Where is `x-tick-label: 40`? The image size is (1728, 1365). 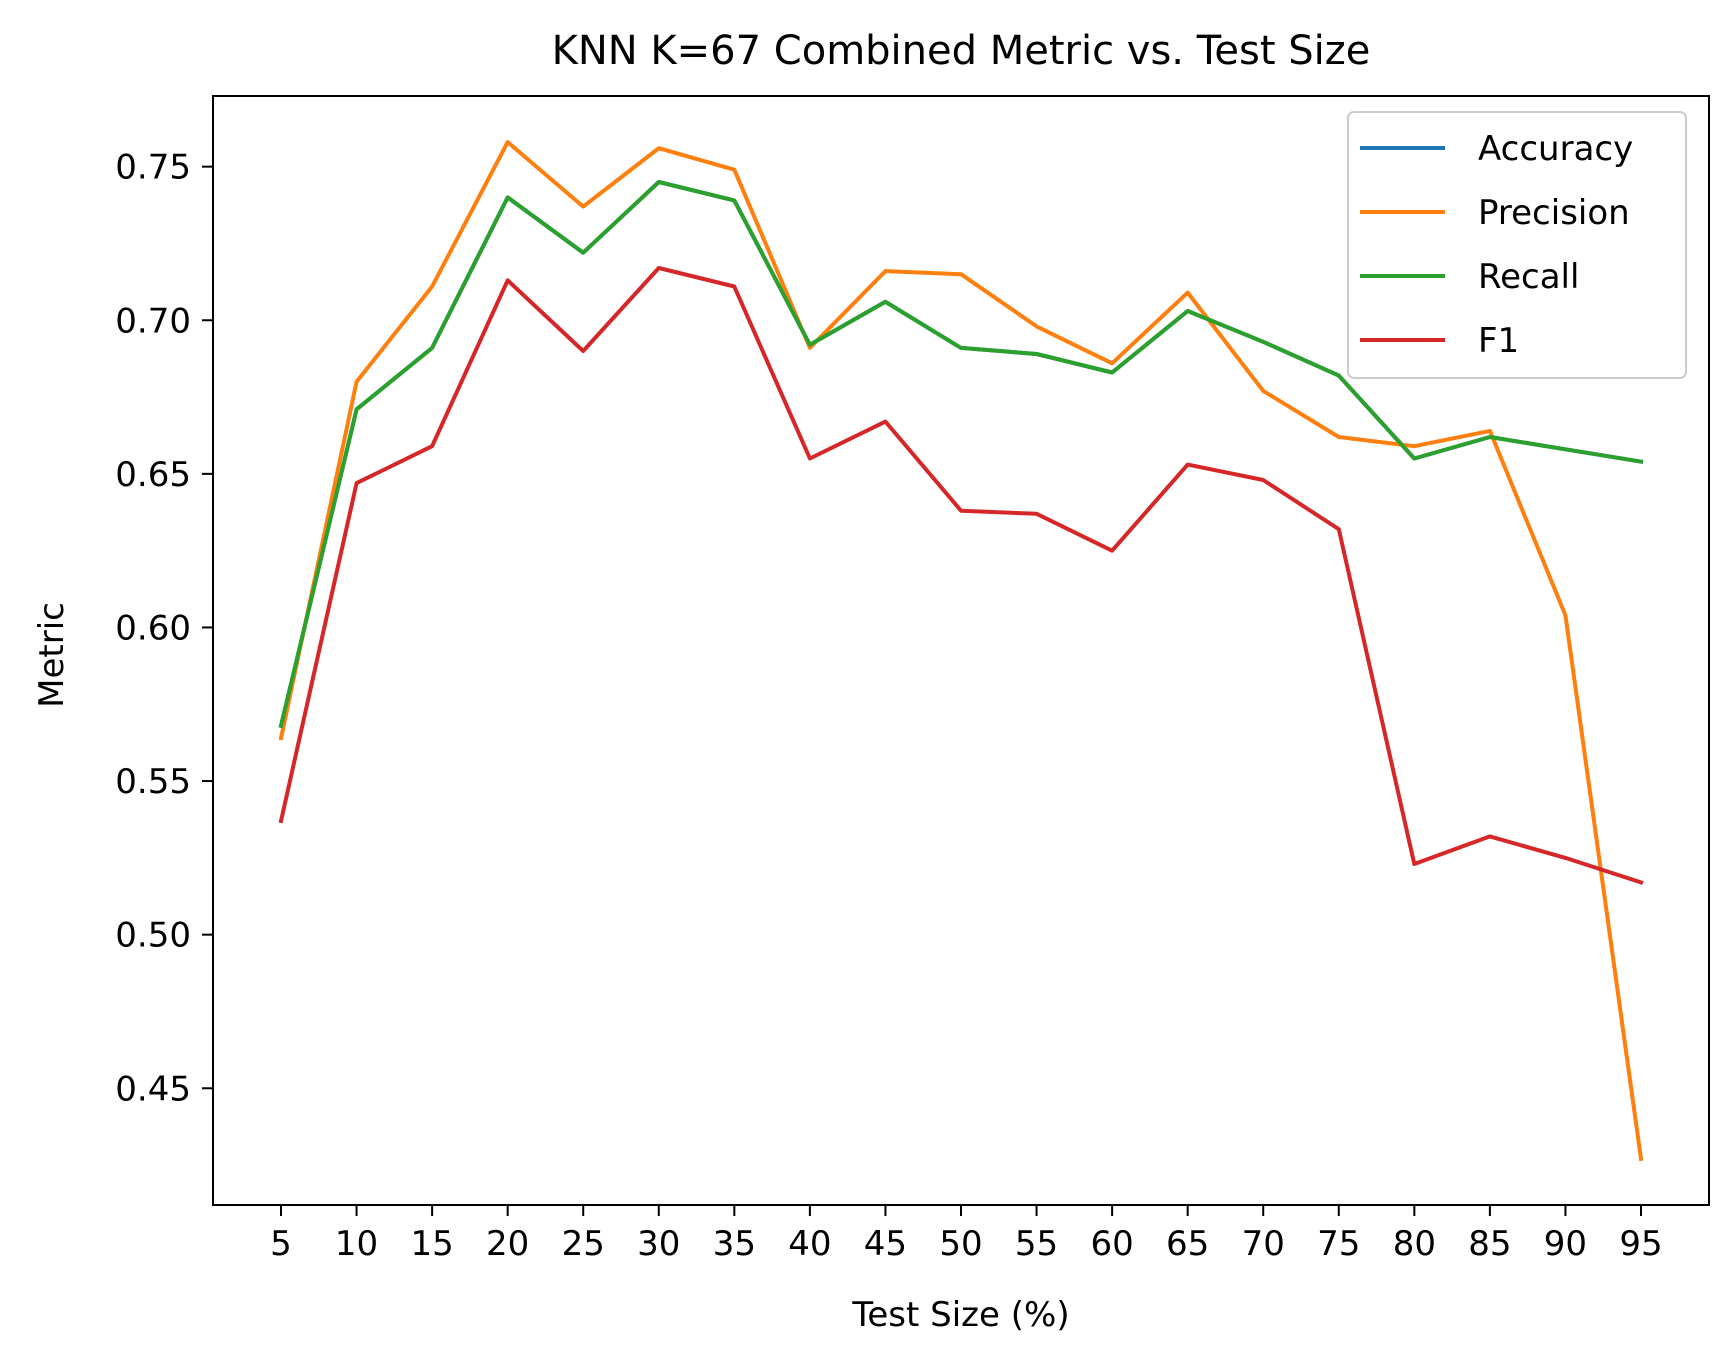
x-tick-label: 40 is located at coordinates (809, 1244).